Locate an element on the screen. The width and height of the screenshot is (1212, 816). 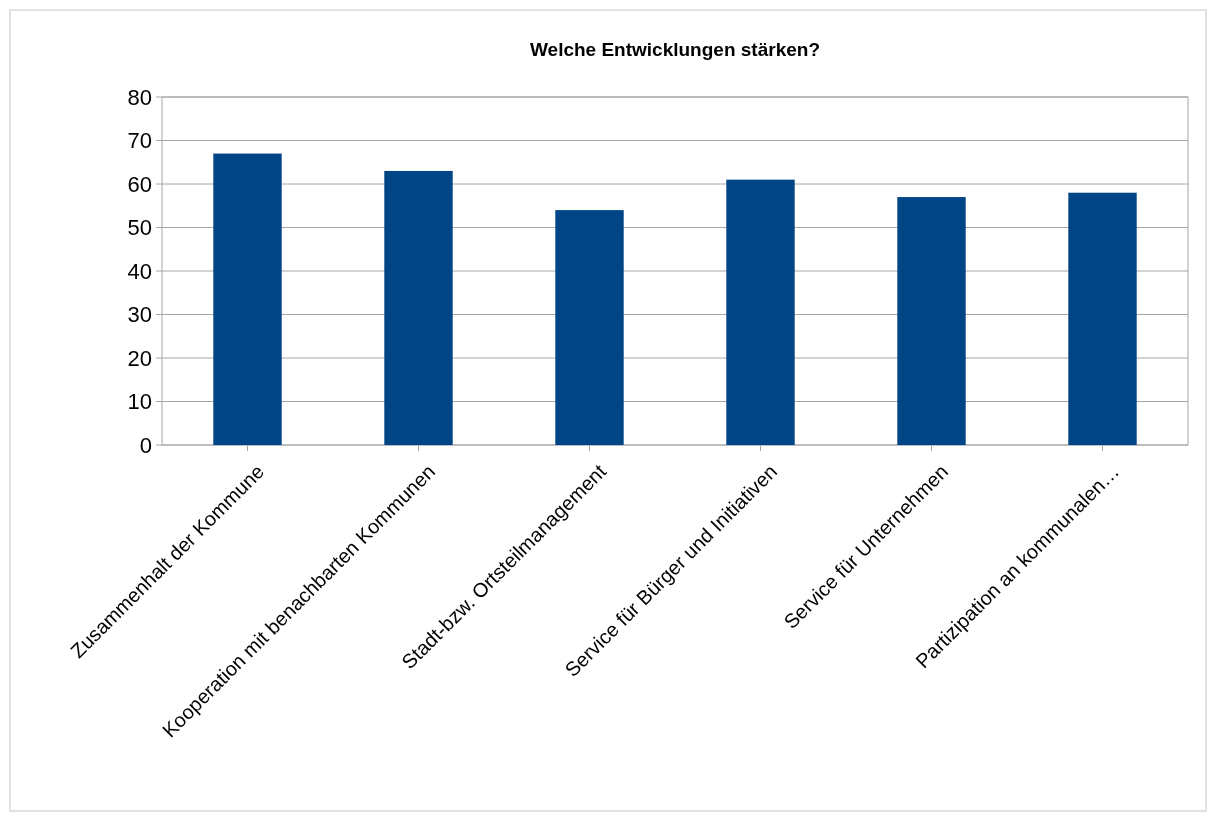
y-tick-label: 70 is located at coordinates (139, 141).